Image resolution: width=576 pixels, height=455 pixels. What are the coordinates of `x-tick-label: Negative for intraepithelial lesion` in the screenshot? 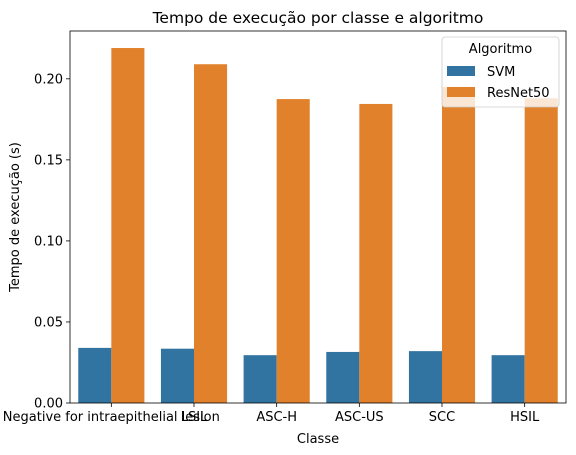 It's located at (111, 417).